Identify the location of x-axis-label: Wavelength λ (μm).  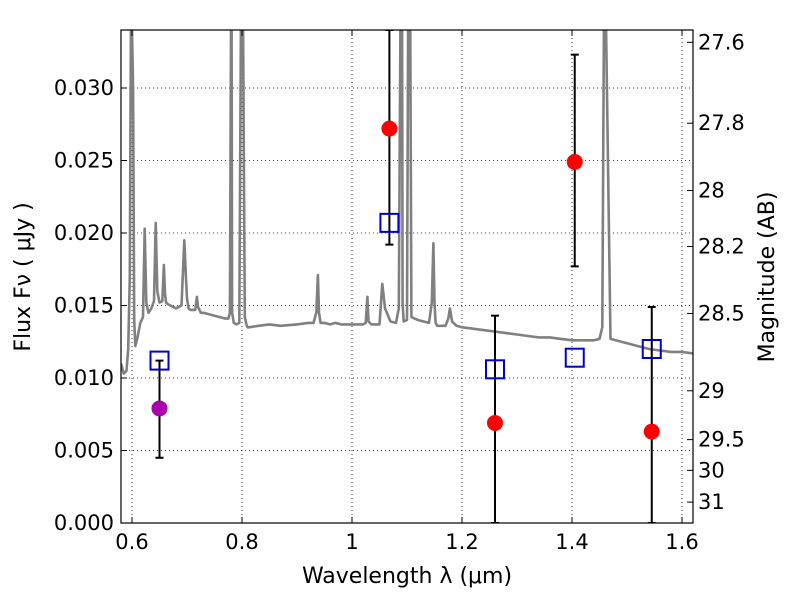
(407, 576).